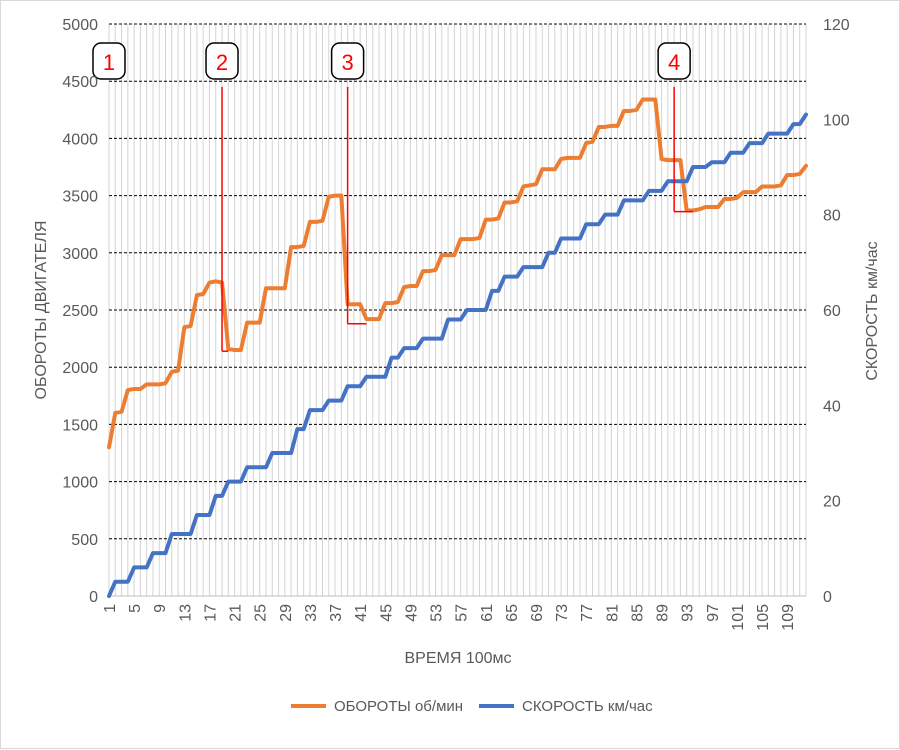  Describe the element at coordinates (462, 613) in the screenshot. I see `x-tick-label: 57` at that location.